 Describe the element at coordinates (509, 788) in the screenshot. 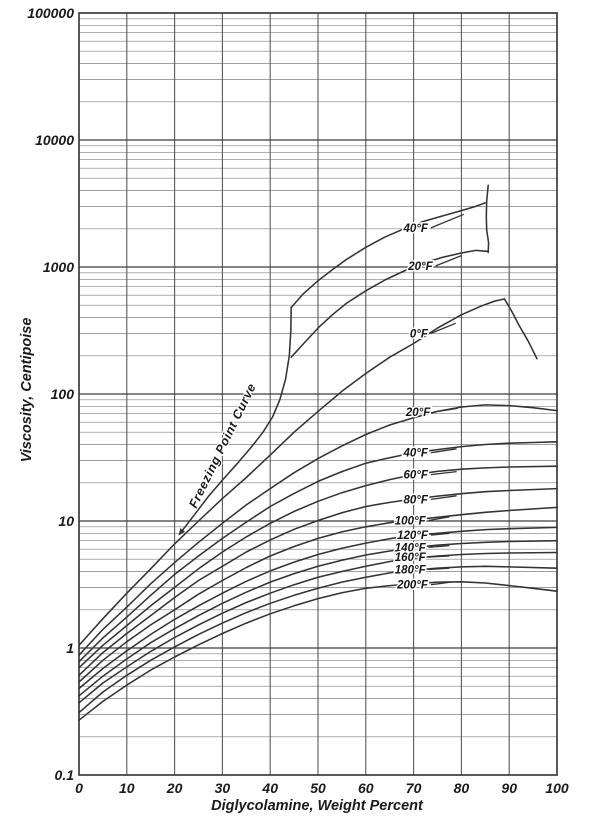

I see `x-tick-label: 90` at that location.